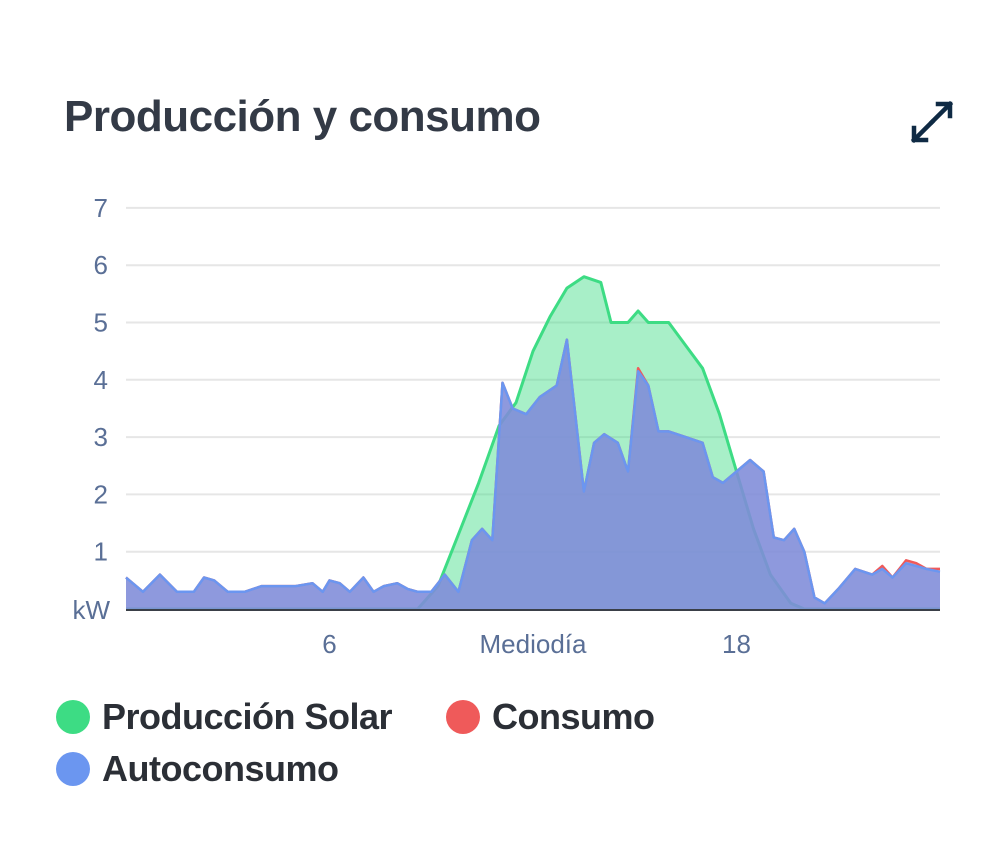 Image resolution: width=1000 pixels, height=867 pixels. What do you see at coordinates (73, 769) in the screenshot?
I see `legend-dot-autoconsumo` at bounding box center [73, 769].